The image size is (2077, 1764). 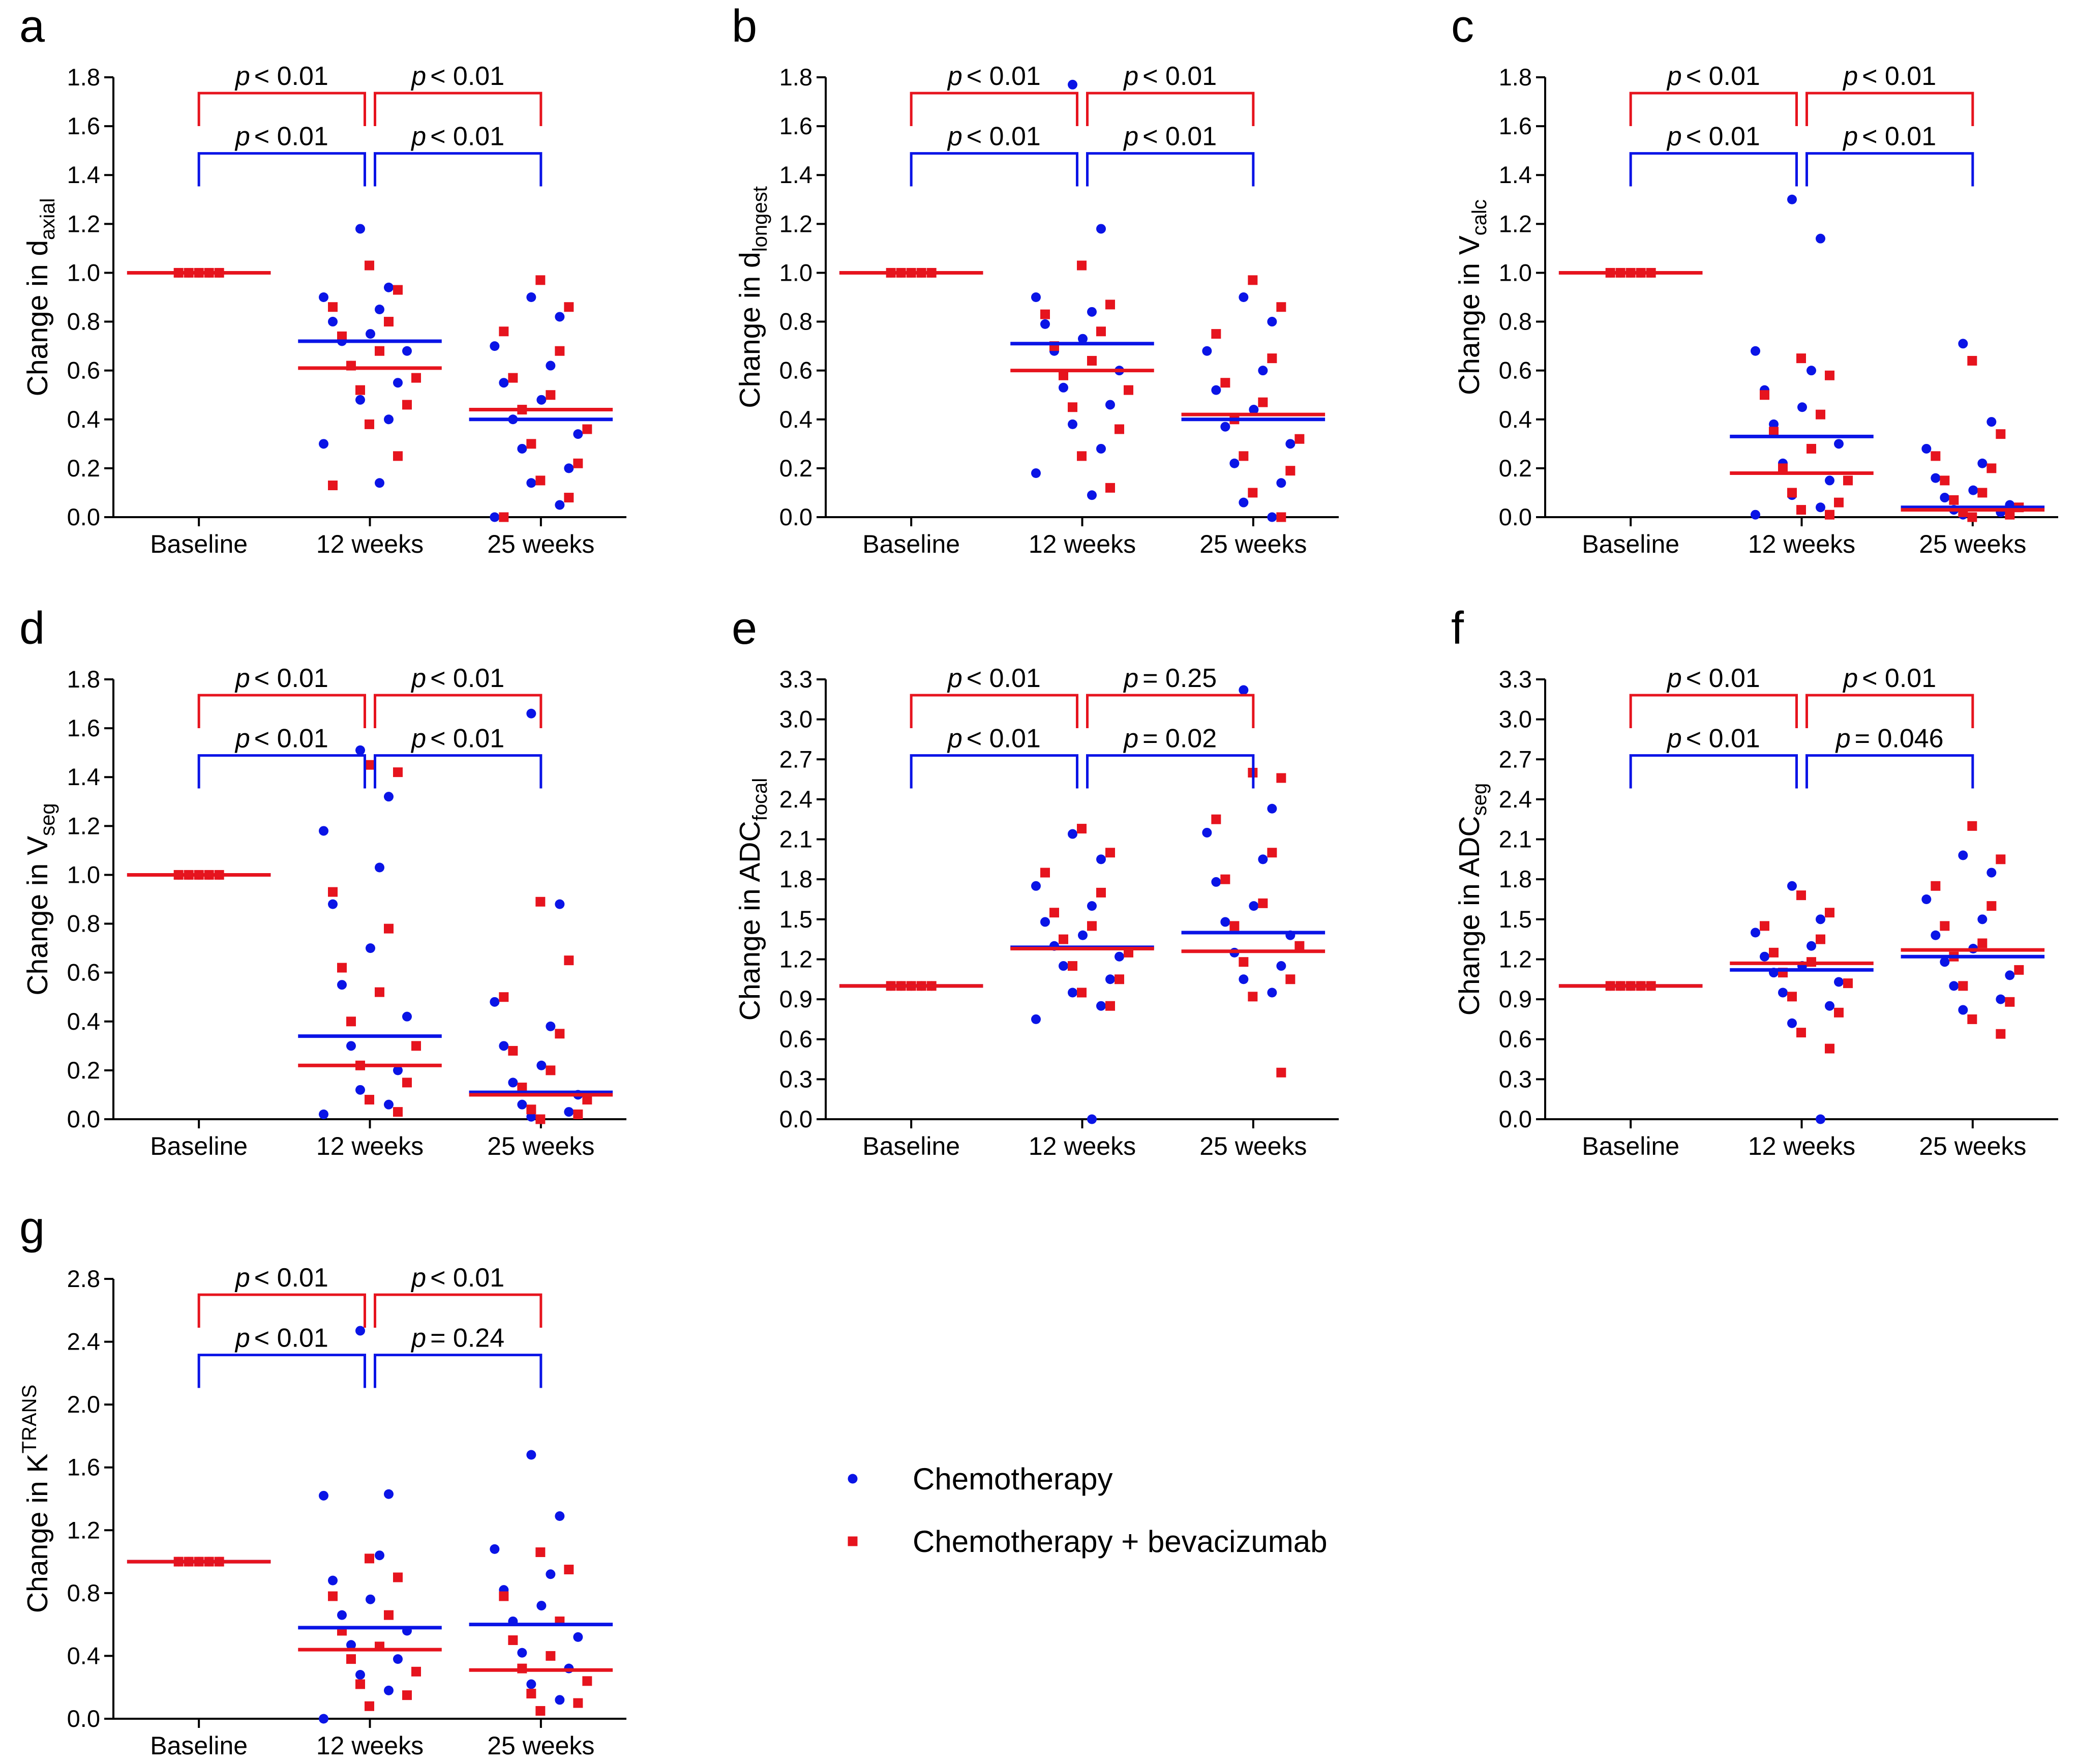 I want to click on y-tick-label: 0.4, so click(x=1515, y=419).